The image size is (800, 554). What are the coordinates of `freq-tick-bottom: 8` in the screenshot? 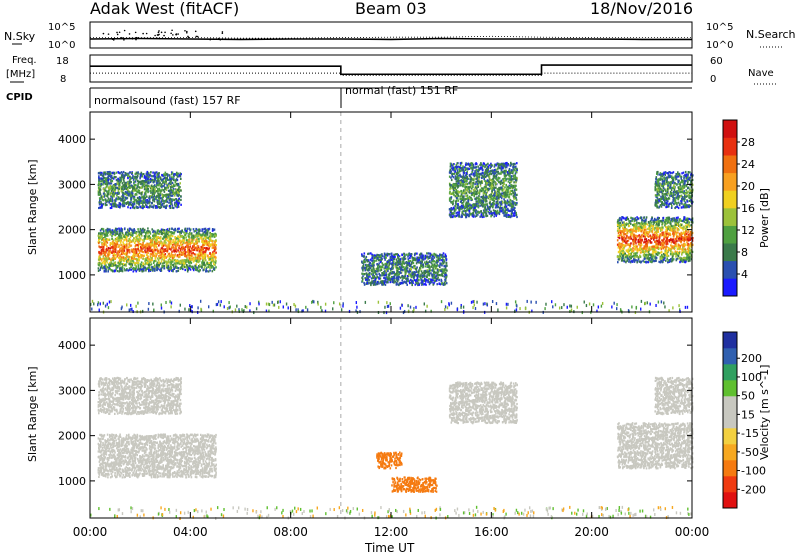 It's located at (63, 79).